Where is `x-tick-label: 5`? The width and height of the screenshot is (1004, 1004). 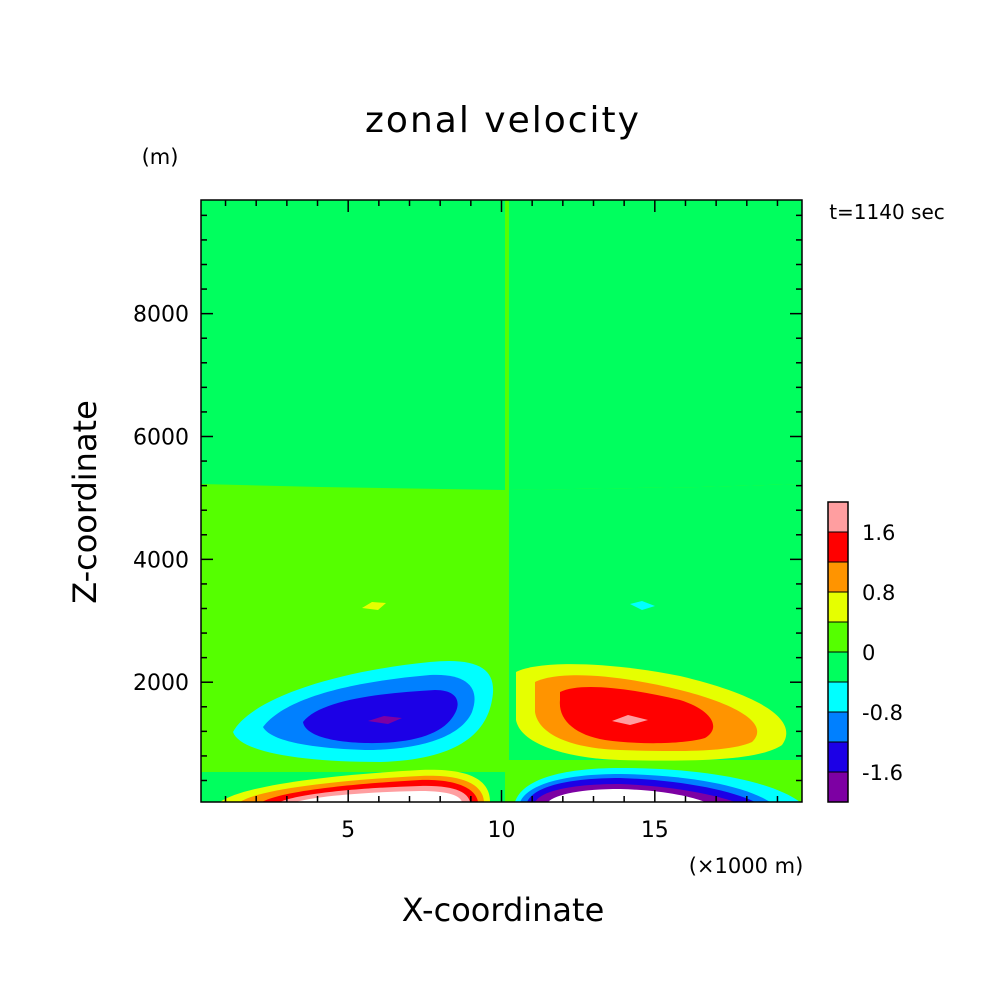
x-tick-label: 5 is located at coordinates (348, 830).